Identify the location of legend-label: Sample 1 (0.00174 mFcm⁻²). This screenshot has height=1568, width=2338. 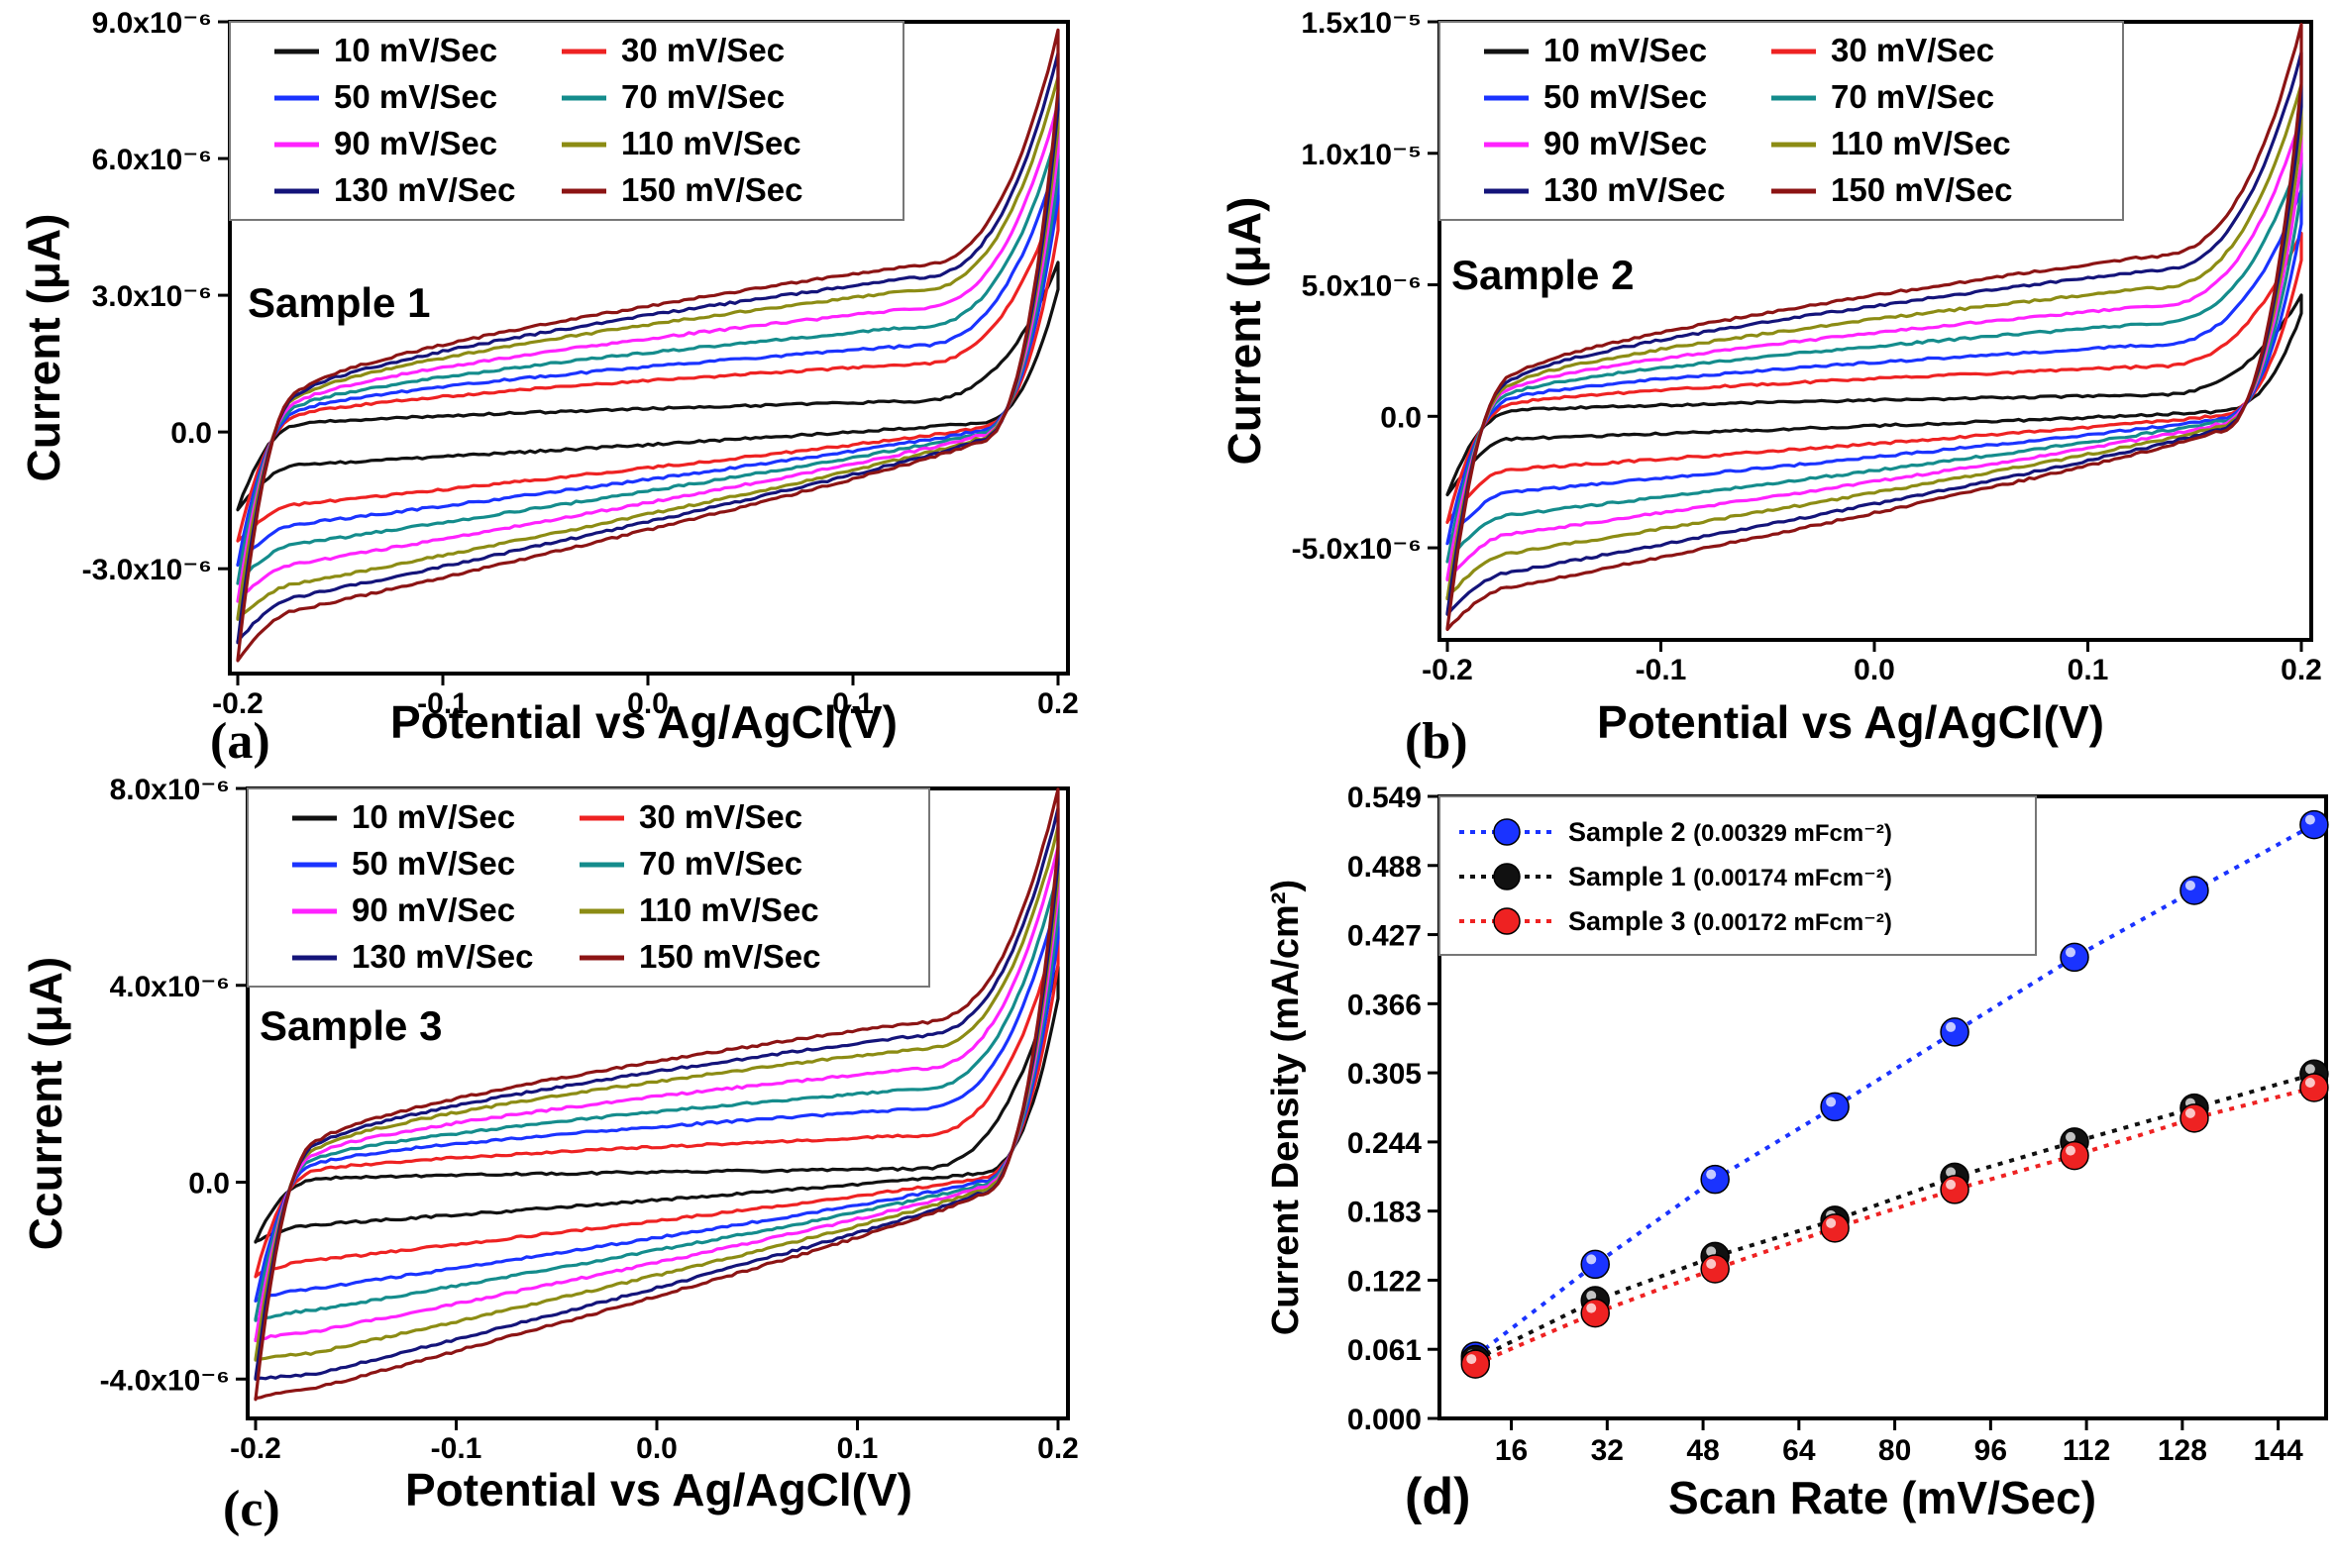
(1730, 877).